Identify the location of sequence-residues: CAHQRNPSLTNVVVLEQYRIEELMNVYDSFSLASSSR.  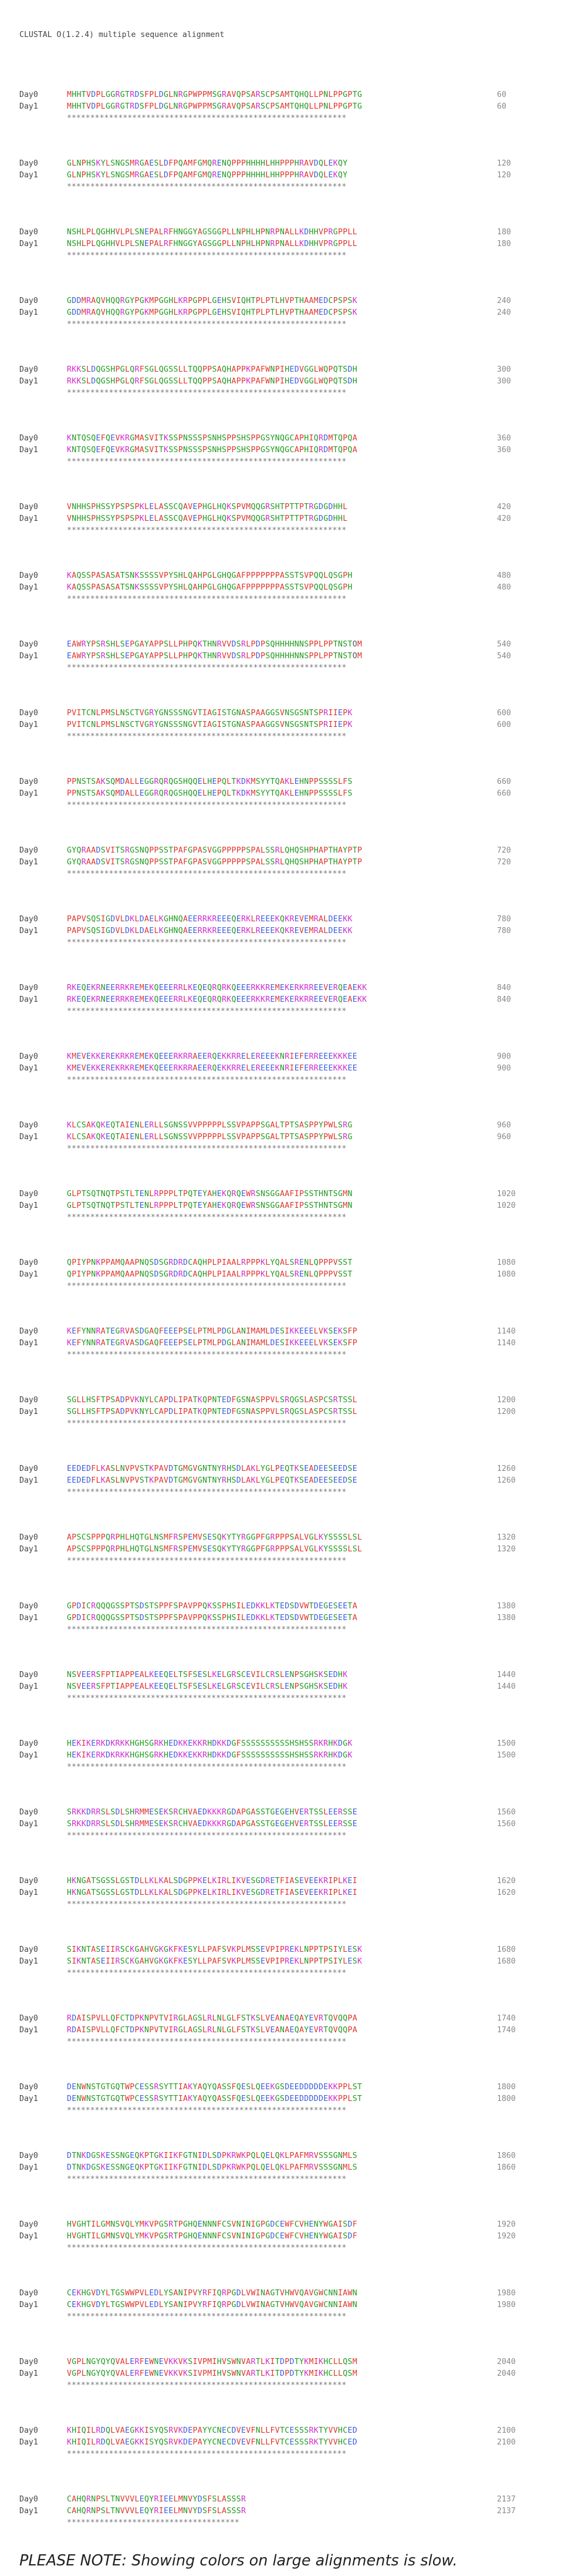
(157, 2511).